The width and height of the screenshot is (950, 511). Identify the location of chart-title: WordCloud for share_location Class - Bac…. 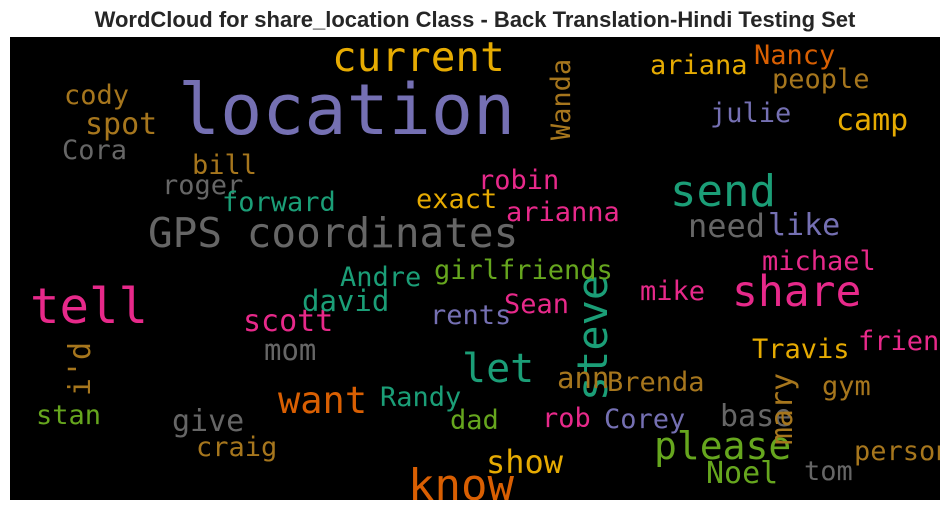
(475, 19).